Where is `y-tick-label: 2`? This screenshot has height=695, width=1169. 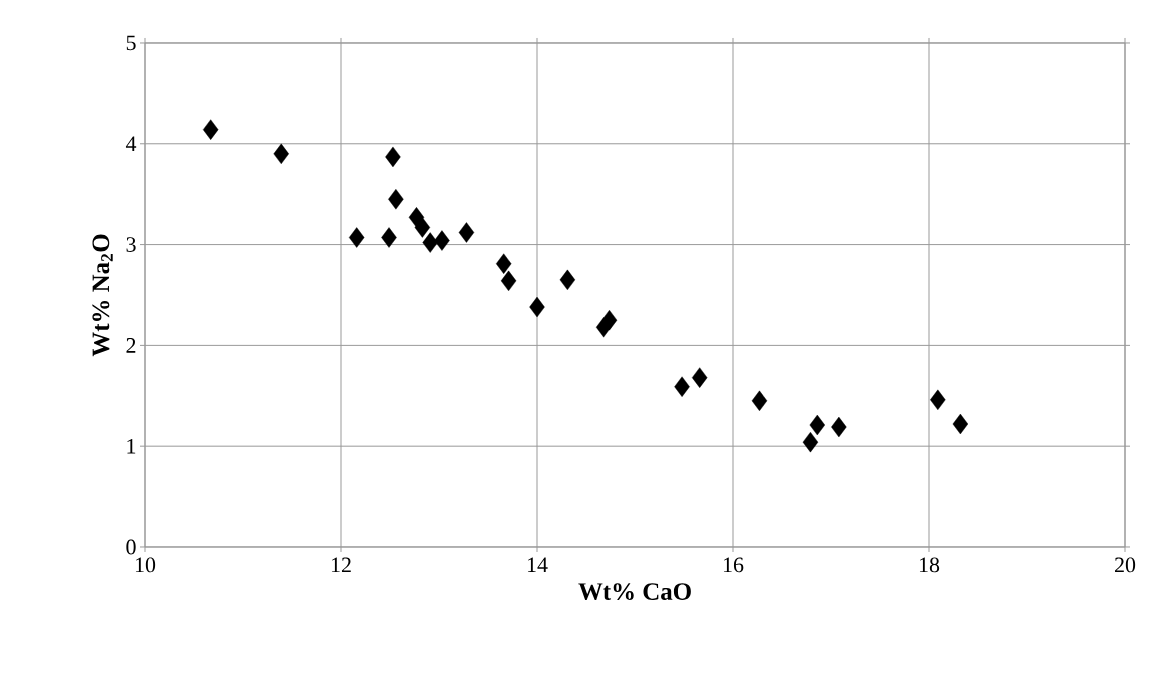 y-tick-label: 2 is located at coordinates (131, 345).